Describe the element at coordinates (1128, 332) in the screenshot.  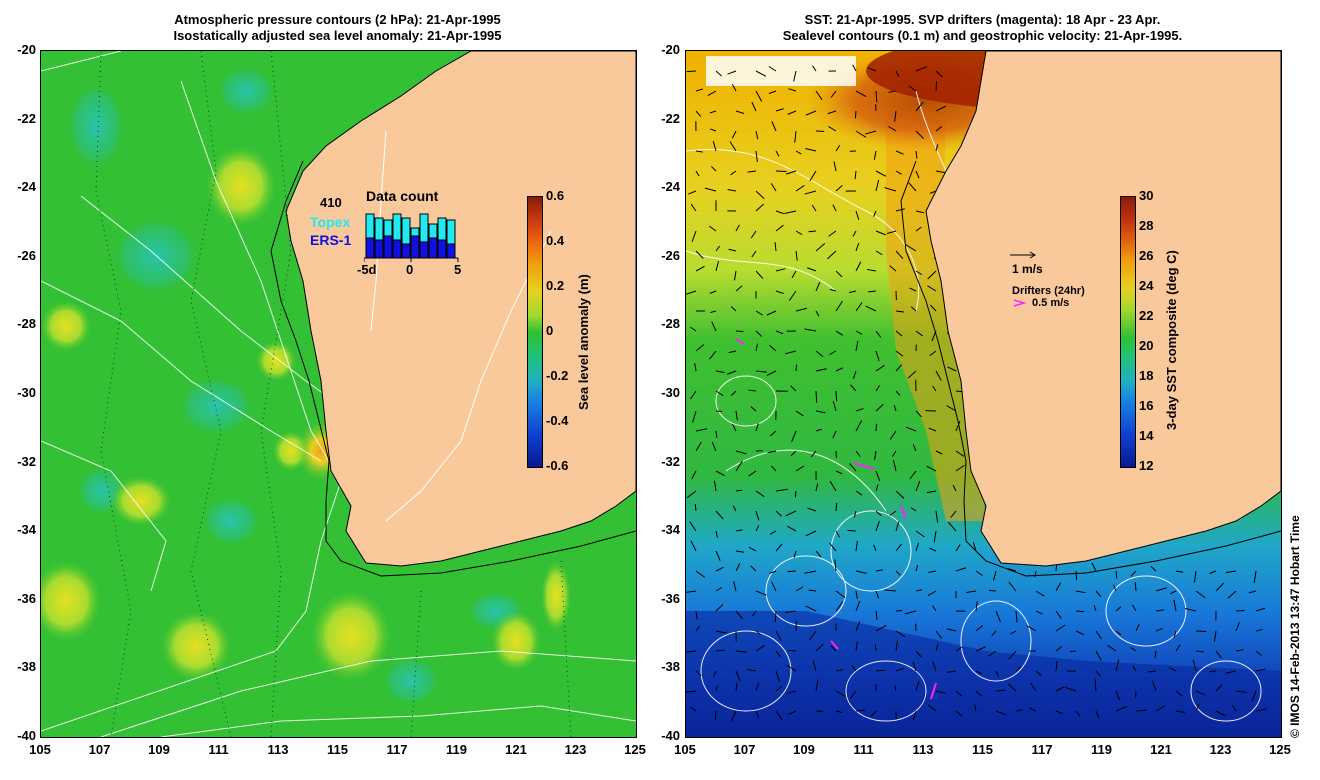
I see `sst-colorbar` at that location.